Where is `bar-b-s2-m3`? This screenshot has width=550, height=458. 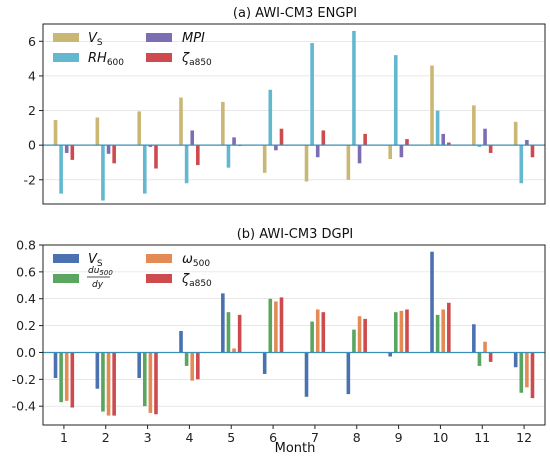
bar-b-s2-m3 is located at coordinates (150, 382).